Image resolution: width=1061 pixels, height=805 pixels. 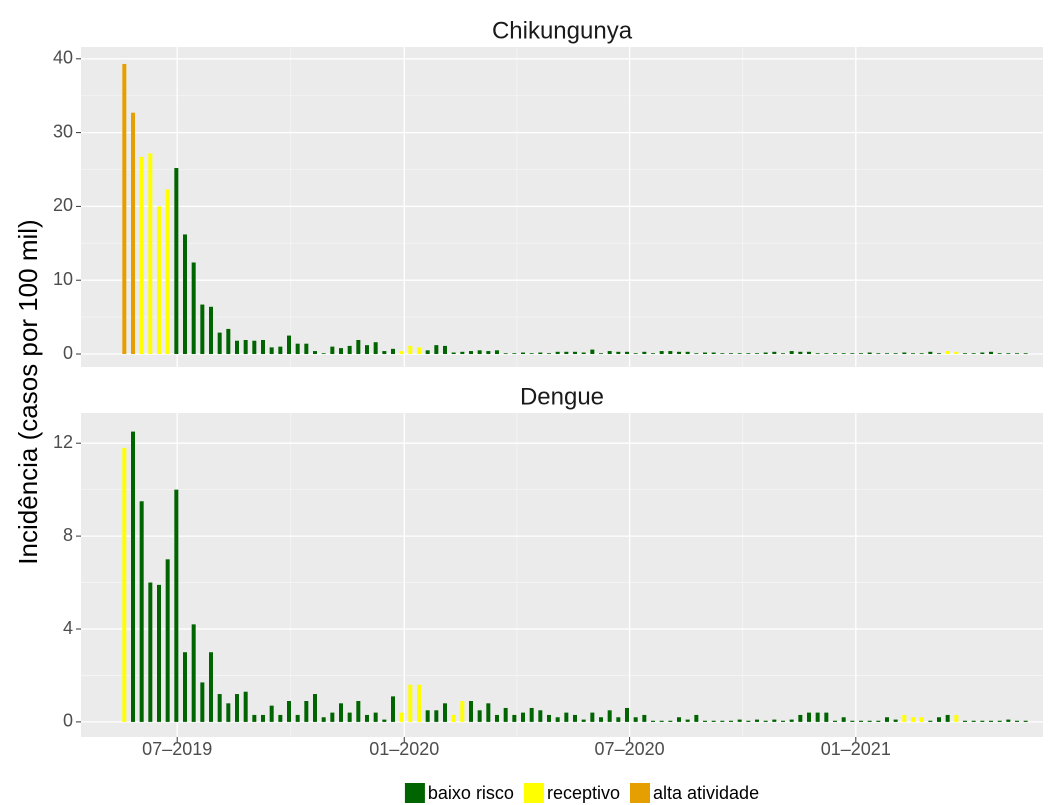 I want to click on x-tick-label: 07–2019, so click(x=177, y=749).